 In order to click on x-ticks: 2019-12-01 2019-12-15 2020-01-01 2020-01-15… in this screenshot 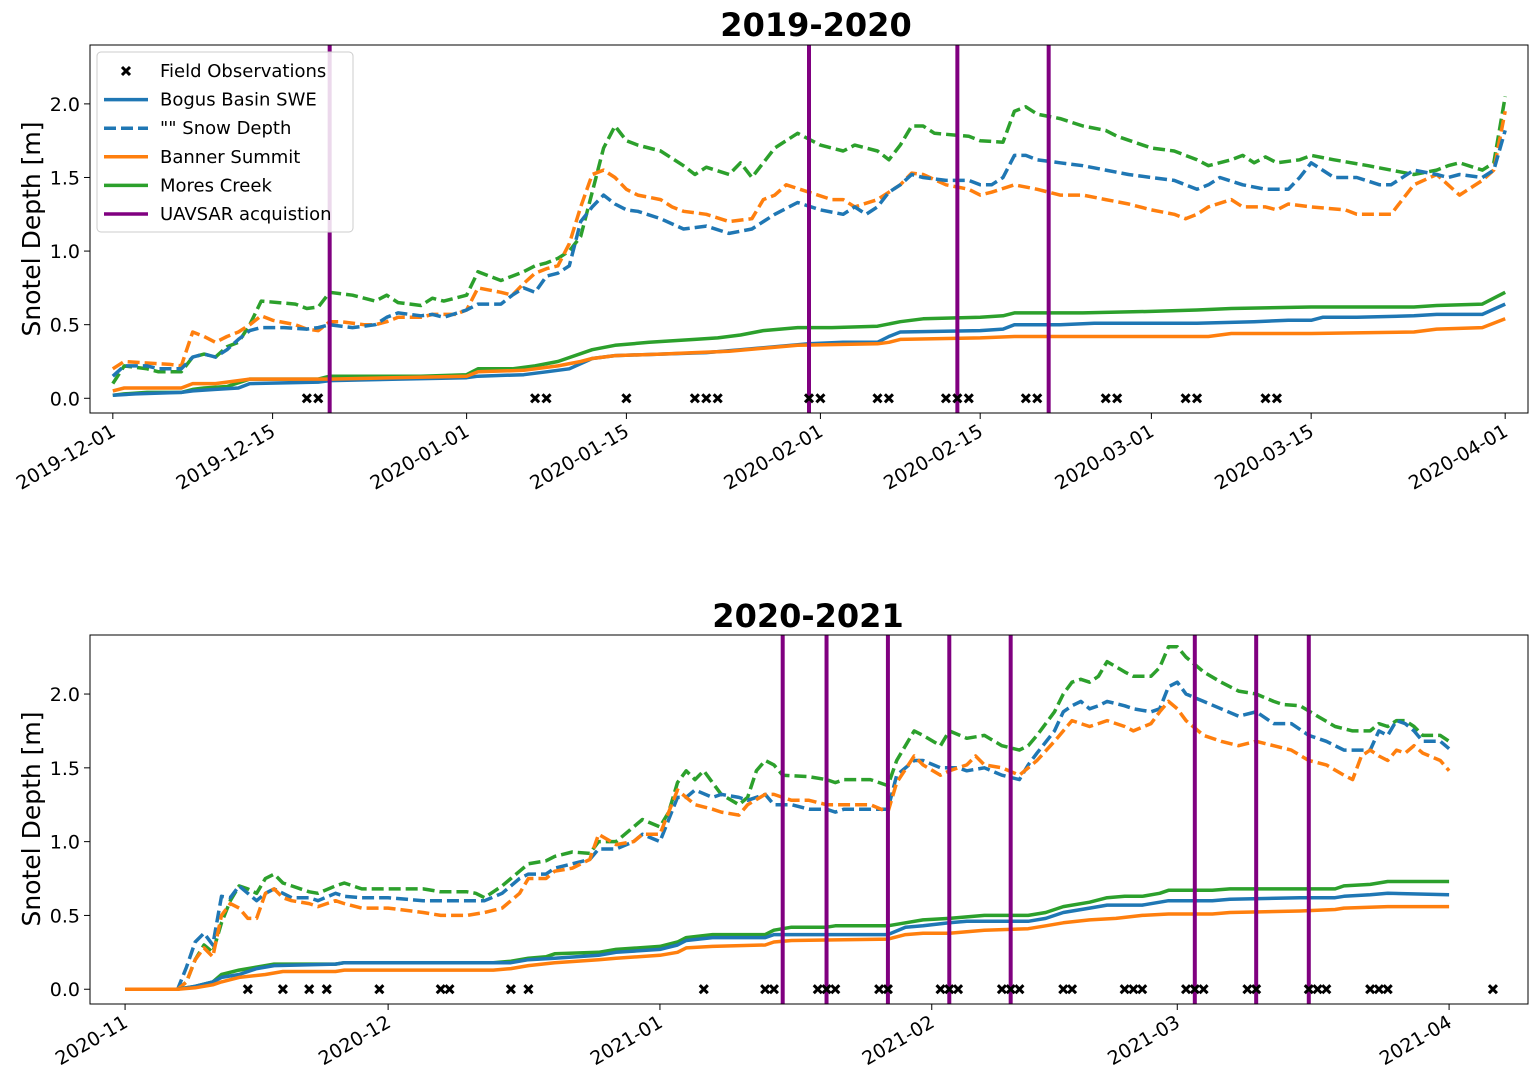, I will do `click(762, 454)`.